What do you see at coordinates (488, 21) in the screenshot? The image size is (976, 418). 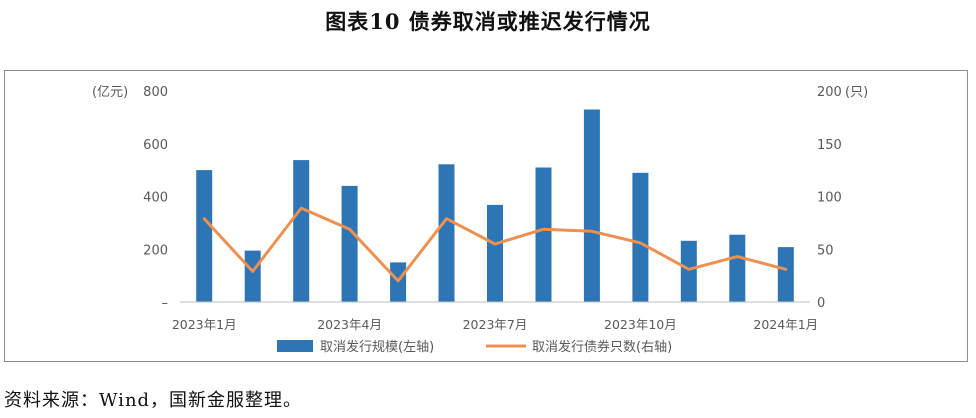 I see `chart-title: 图表10 债券取消或推迟发行情况` at bounding box center [488, 21].